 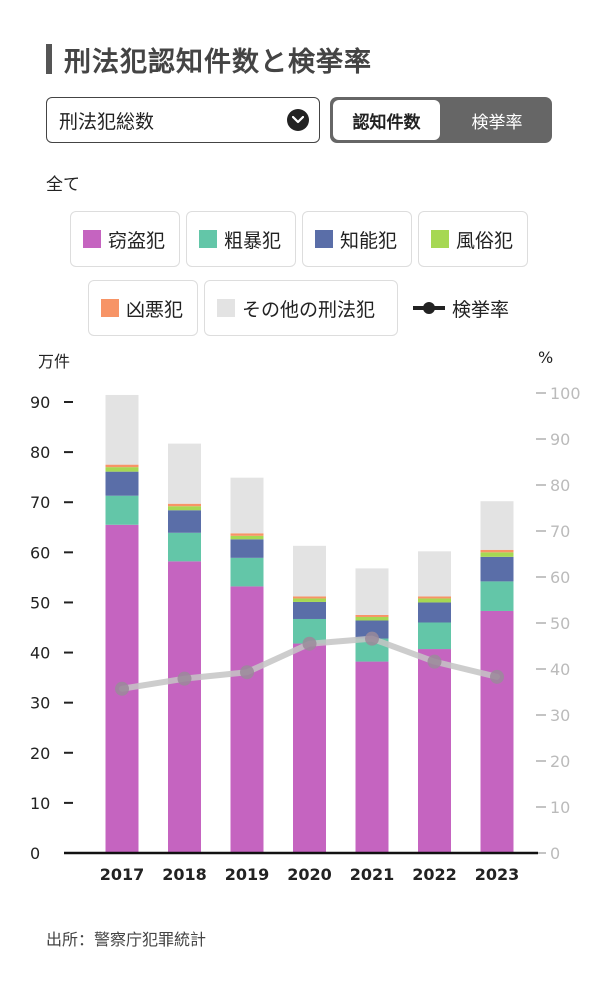 What do you see at coordinates (481, 309) in the screenshot?
I see `legend-label: 検挙率` at bounding box center [481, 309].